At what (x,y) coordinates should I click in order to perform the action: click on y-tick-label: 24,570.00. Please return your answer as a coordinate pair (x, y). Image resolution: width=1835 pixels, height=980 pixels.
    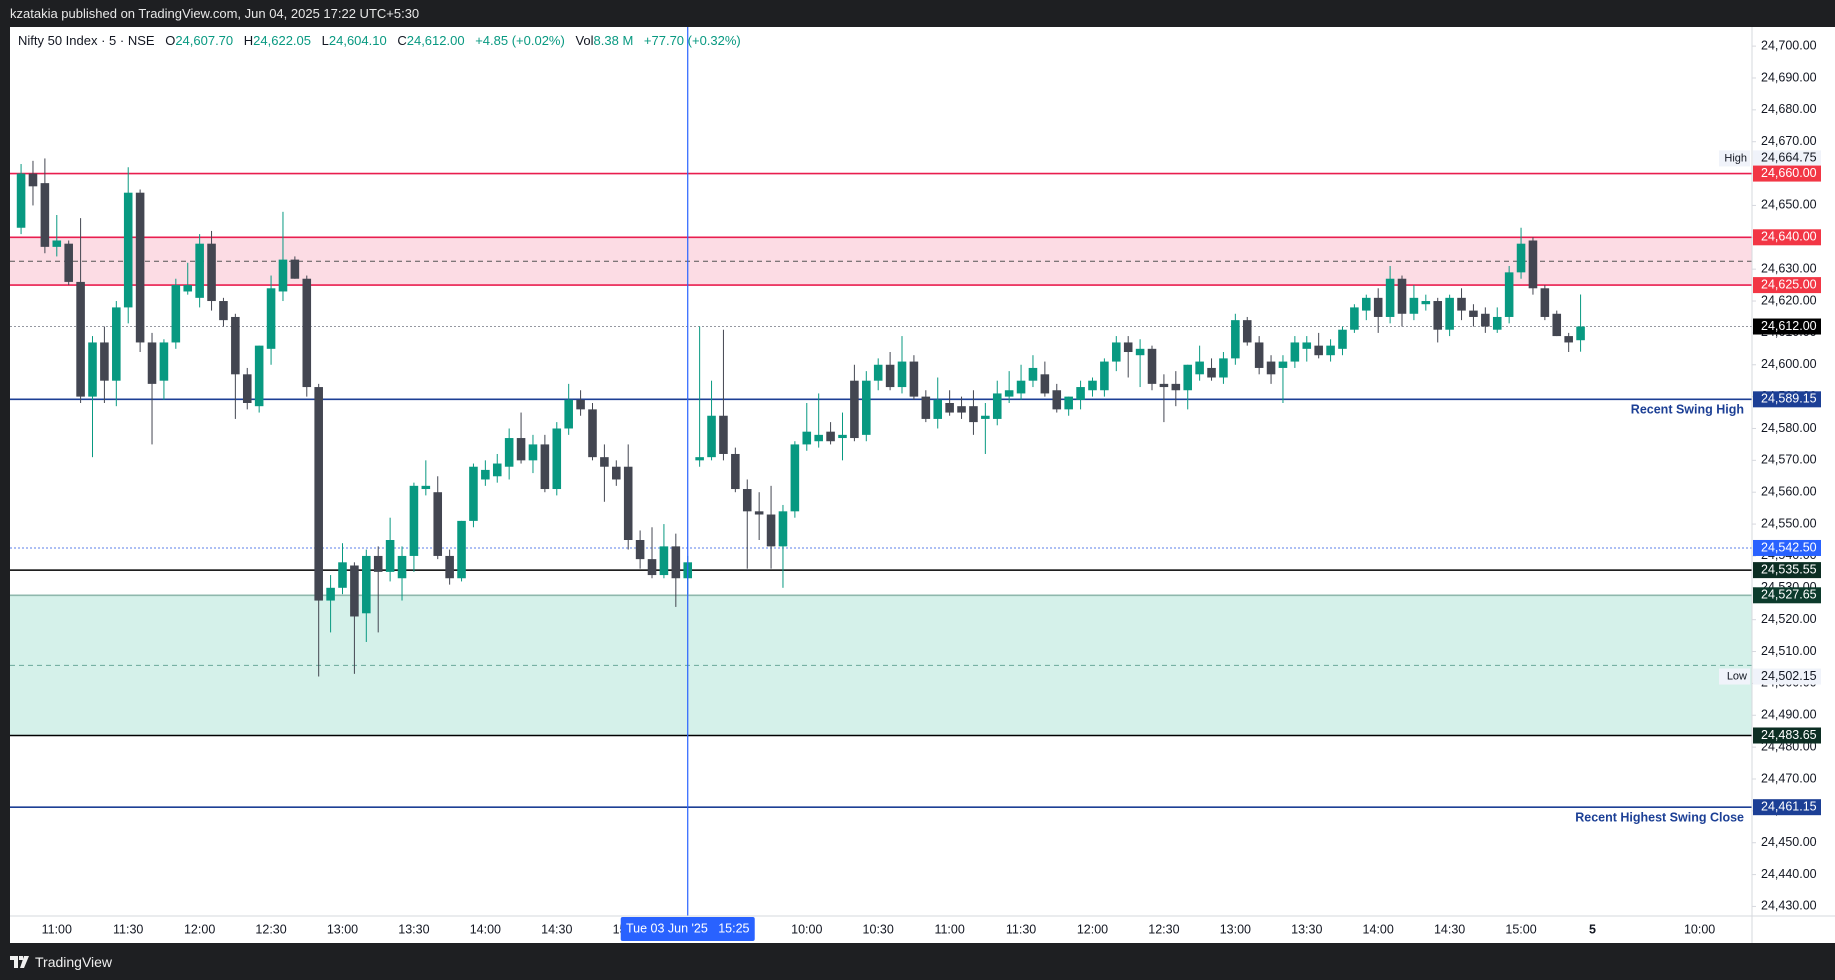
    Looking at the image, I should click on (1789, 460).